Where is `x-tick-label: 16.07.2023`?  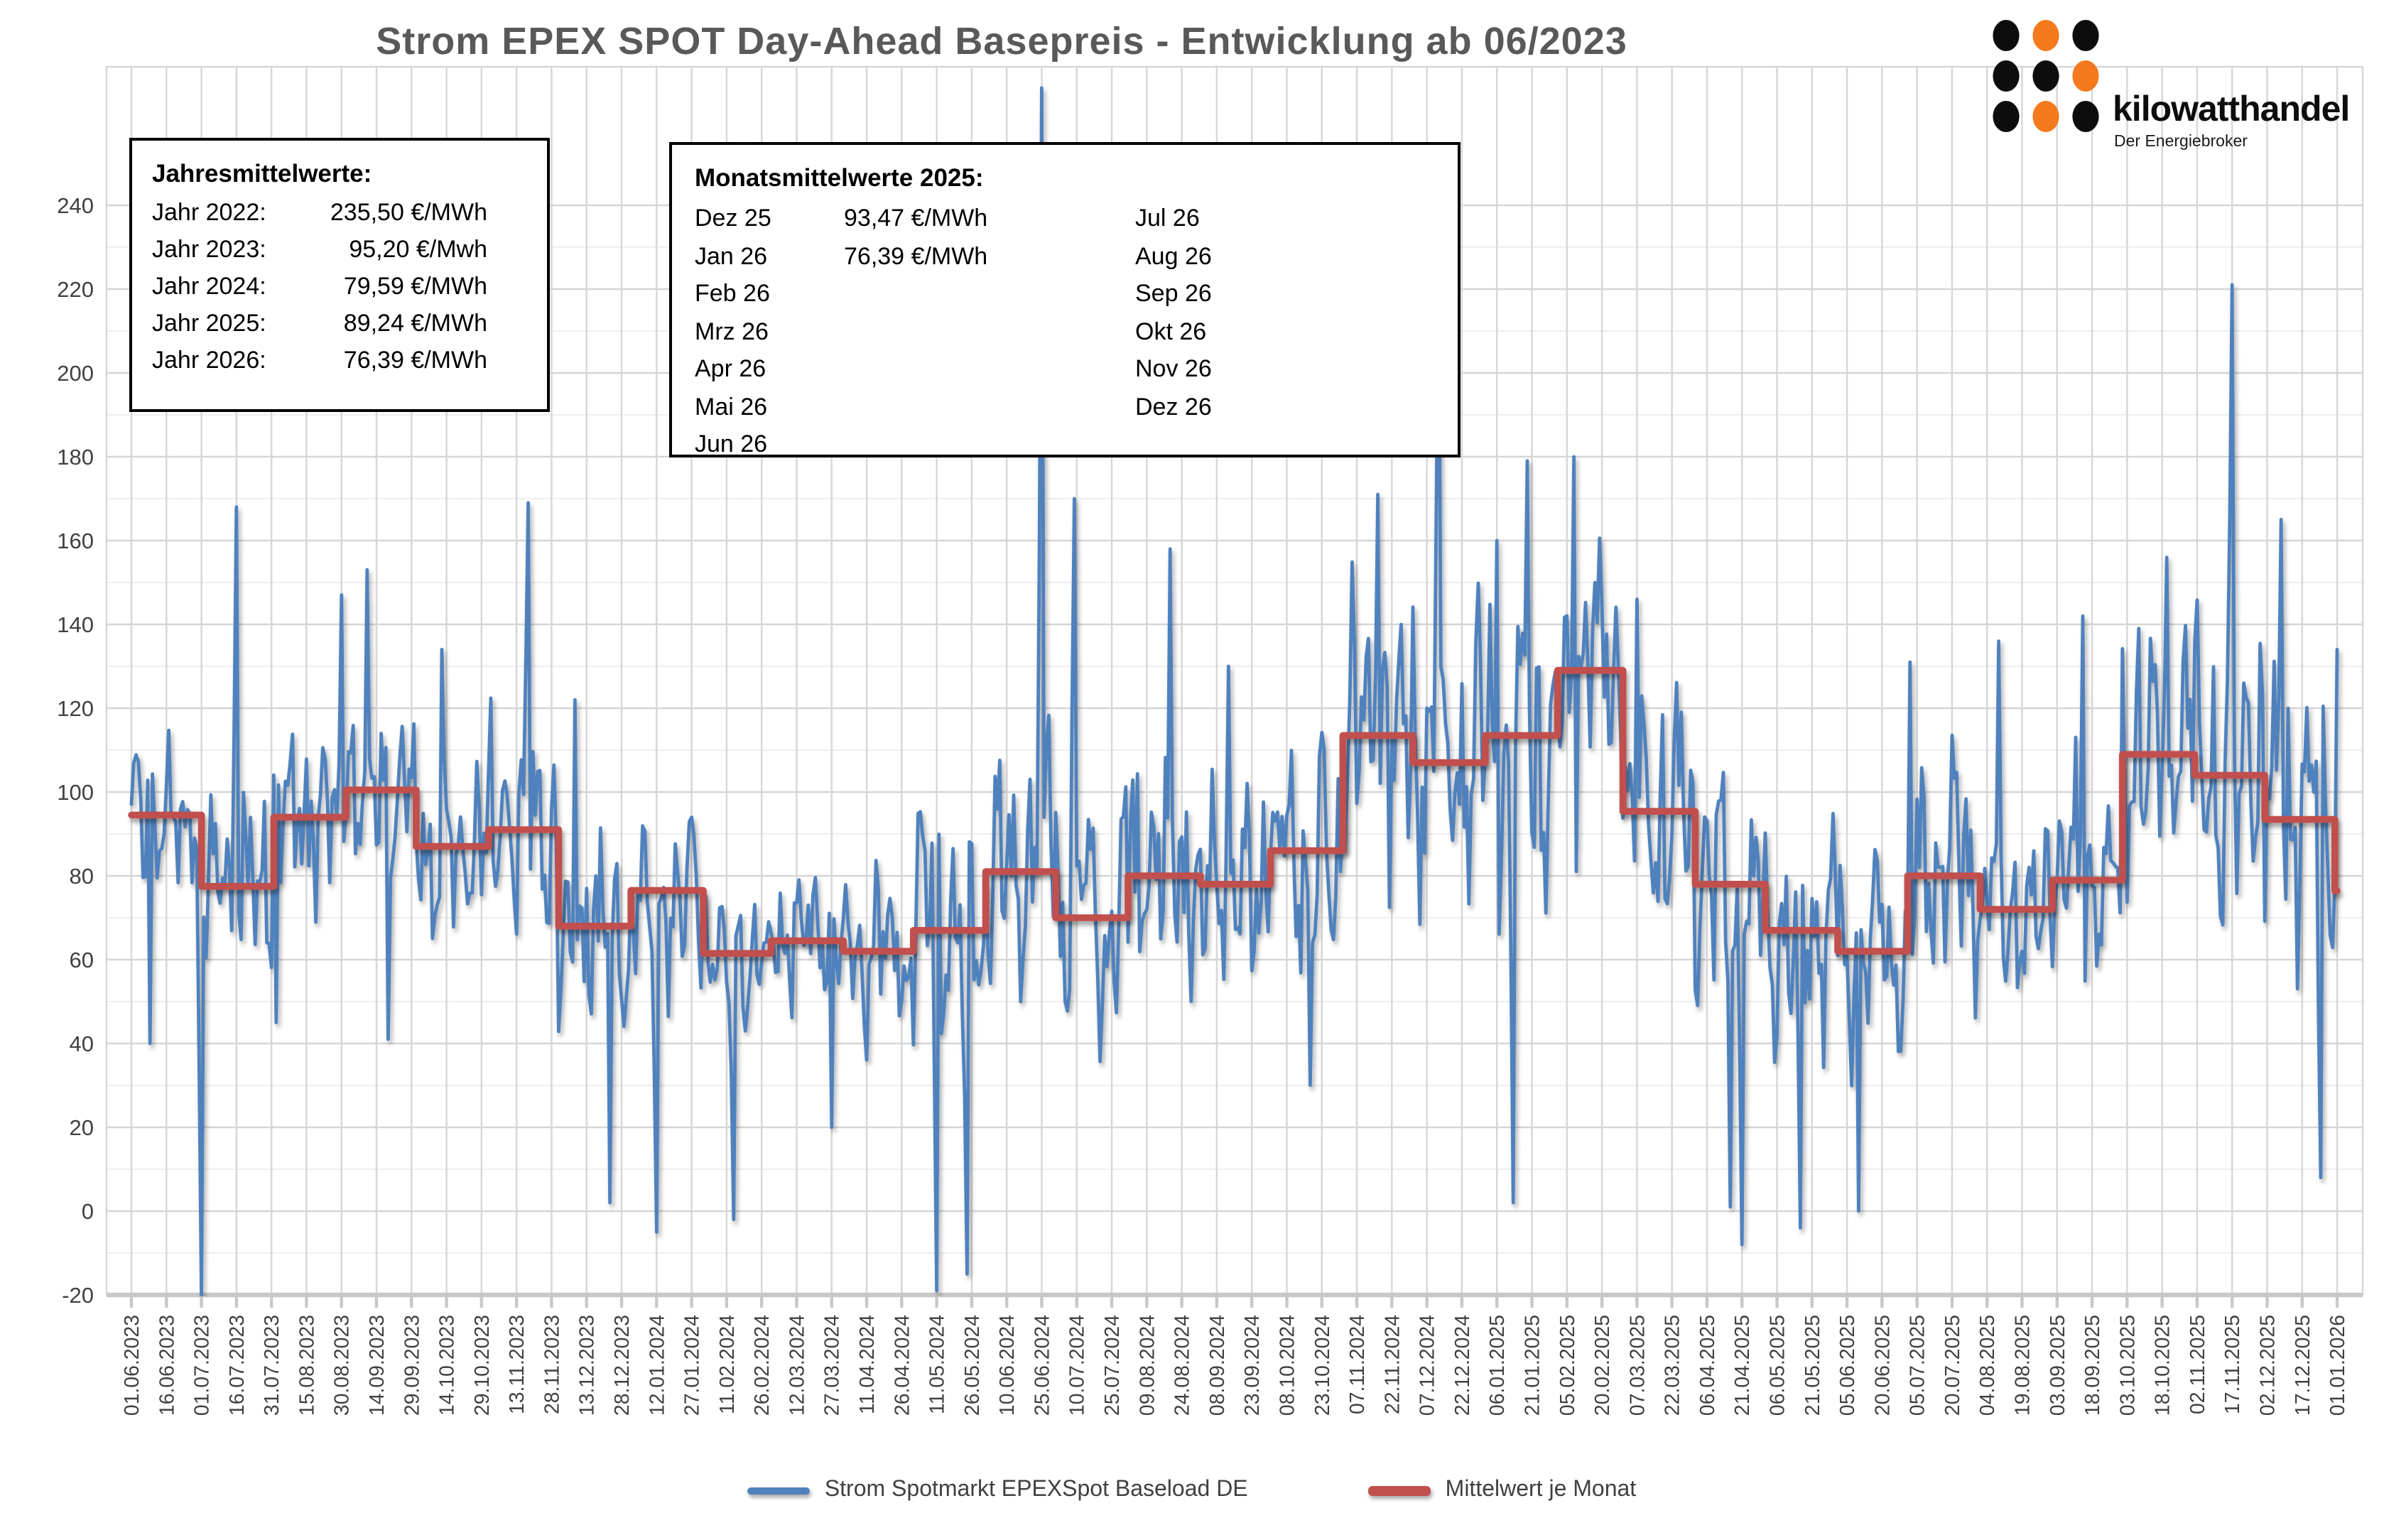 x-tick-label: 16.07.2023 is located at coordinates (237, 1366).